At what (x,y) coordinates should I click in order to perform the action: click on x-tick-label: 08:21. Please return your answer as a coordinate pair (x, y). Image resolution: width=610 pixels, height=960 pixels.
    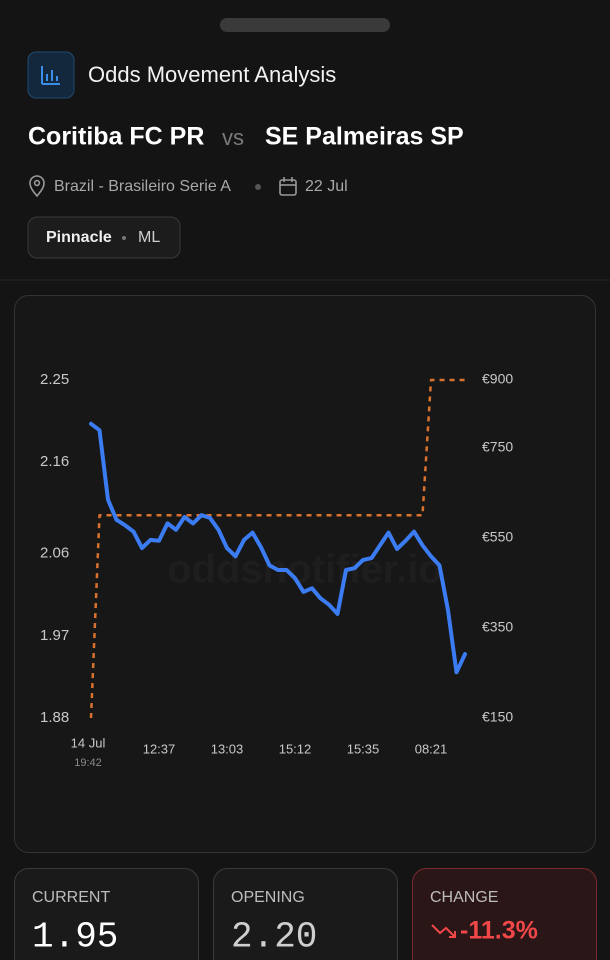
    Looking at the image, I should click on (431, 748).